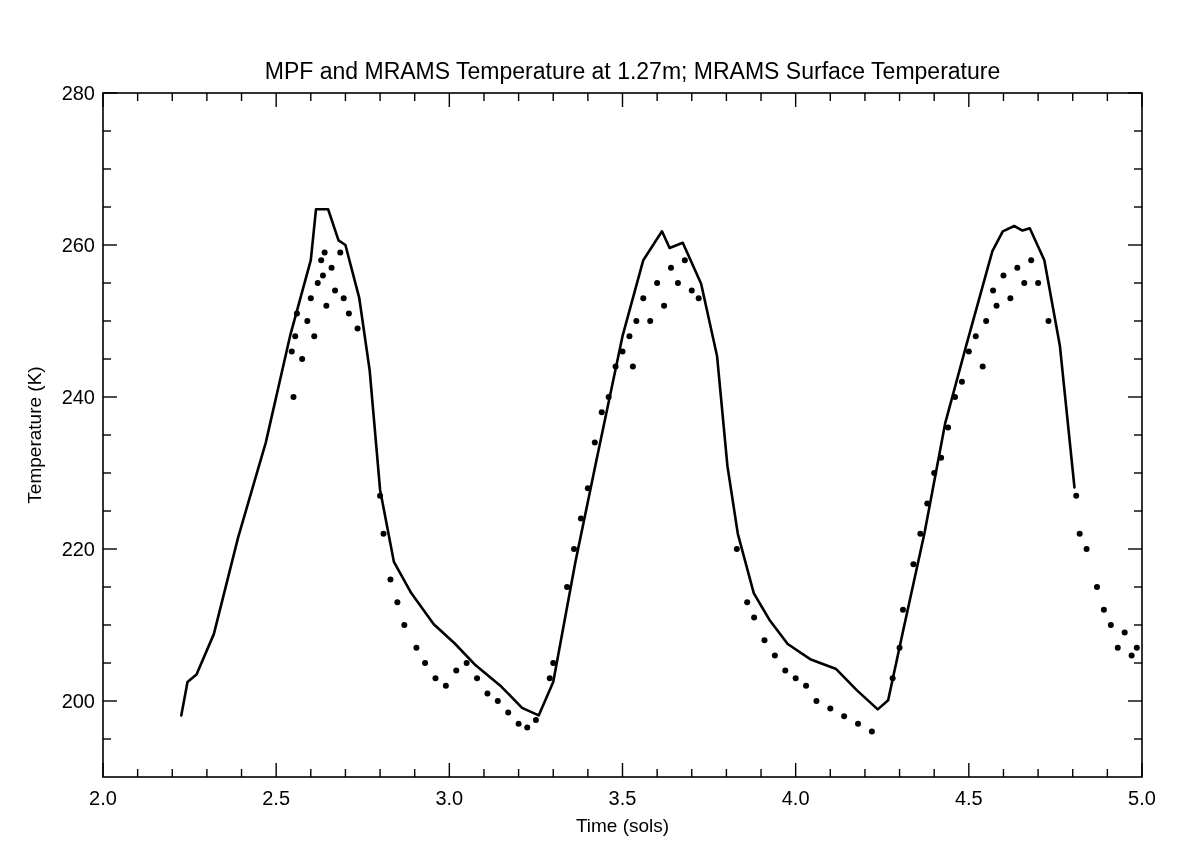  Describe the element at coordinates (78, 245) in the screenshot. I see `y-tick-label: 260` at that location.